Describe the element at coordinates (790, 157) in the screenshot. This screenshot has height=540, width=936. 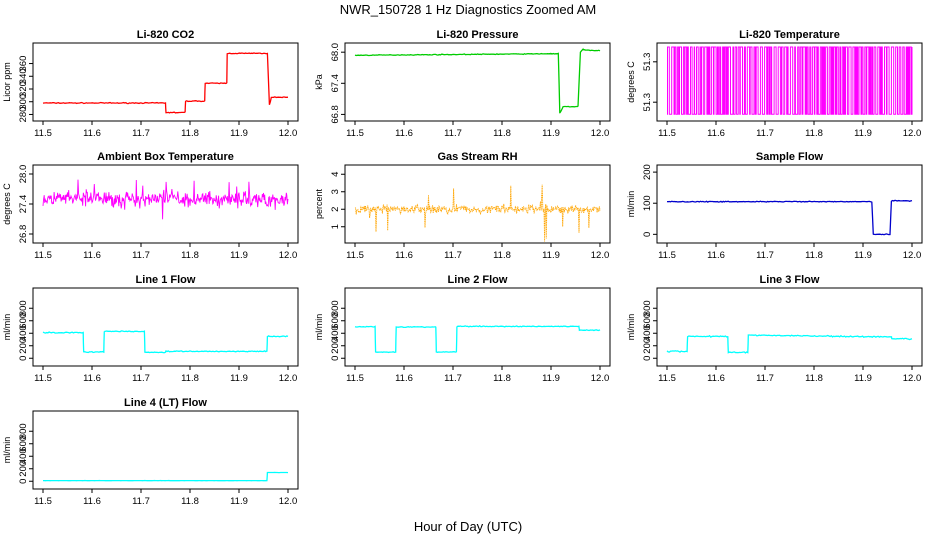
I see `panel-title: Sample Flow` at that location.